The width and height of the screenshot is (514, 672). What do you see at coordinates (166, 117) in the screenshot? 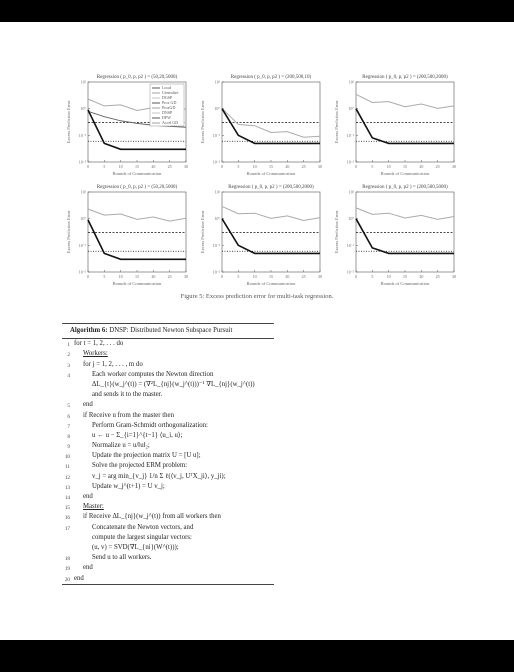
I see `legend-entry: DFW` at bounding box center [166, 117].